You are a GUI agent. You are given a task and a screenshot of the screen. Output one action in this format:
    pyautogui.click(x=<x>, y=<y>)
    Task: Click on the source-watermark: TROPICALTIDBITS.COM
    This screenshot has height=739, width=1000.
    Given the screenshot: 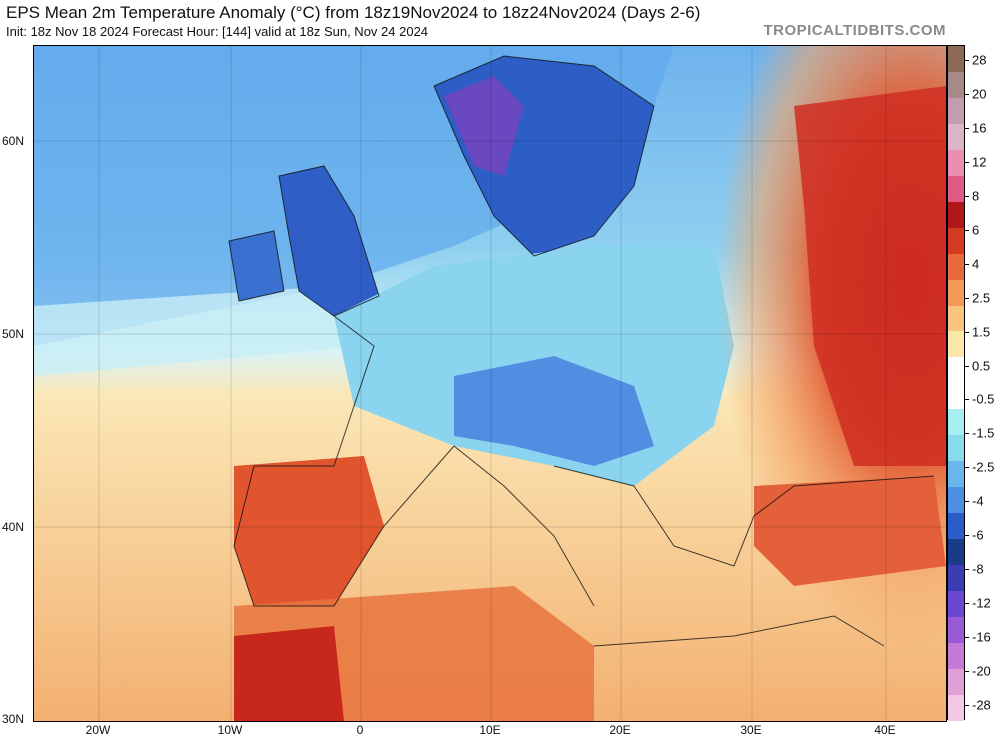 What is the action you would take?
    pyautogui.click(x=854, y=30)
    